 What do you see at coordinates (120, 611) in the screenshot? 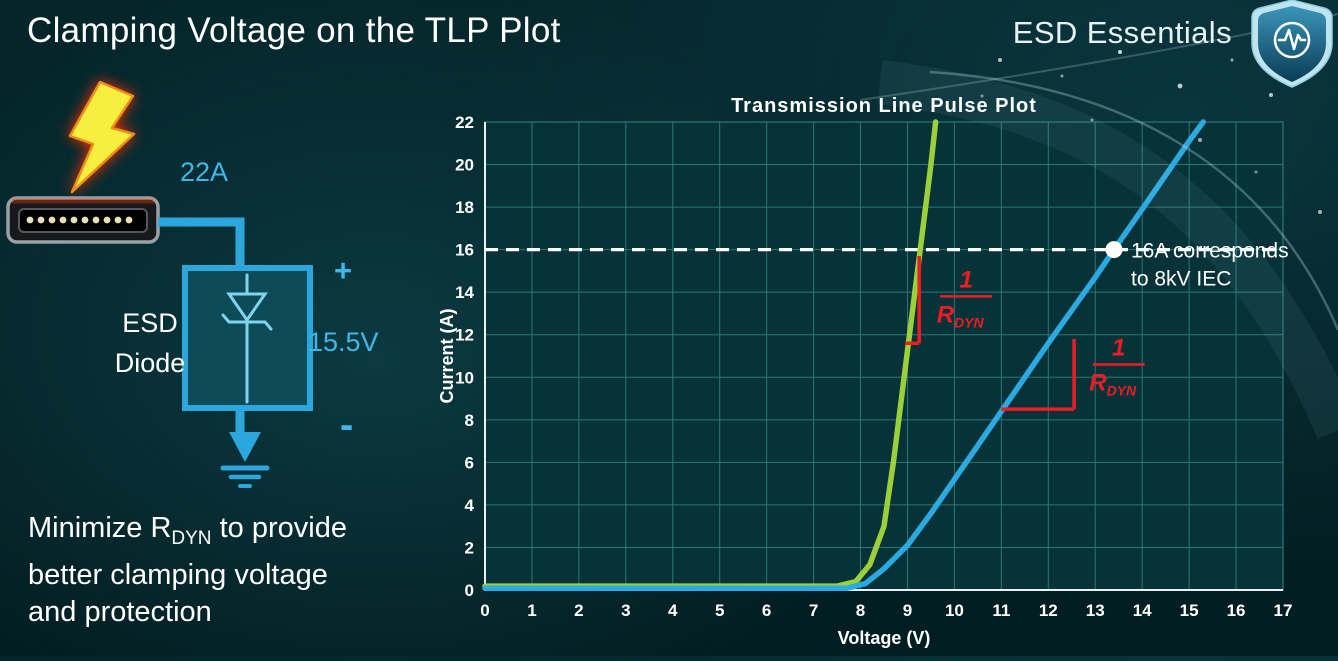
I see `note-line3: and protection` at bounding box center [120, 611].